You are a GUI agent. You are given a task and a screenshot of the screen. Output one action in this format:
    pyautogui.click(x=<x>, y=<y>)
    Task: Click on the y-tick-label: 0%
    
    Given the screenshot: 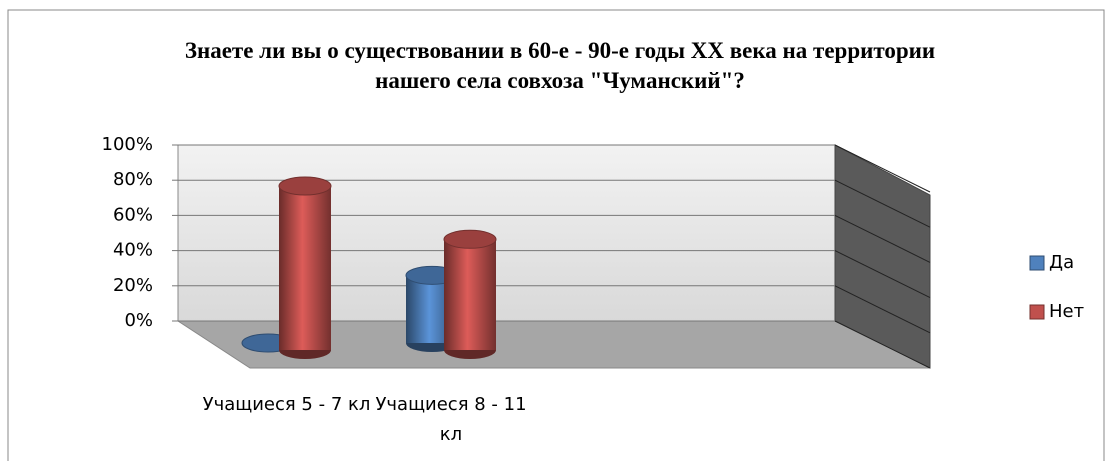 What is the action you would take?
    pyautogui.click(x=138, y=320)
    